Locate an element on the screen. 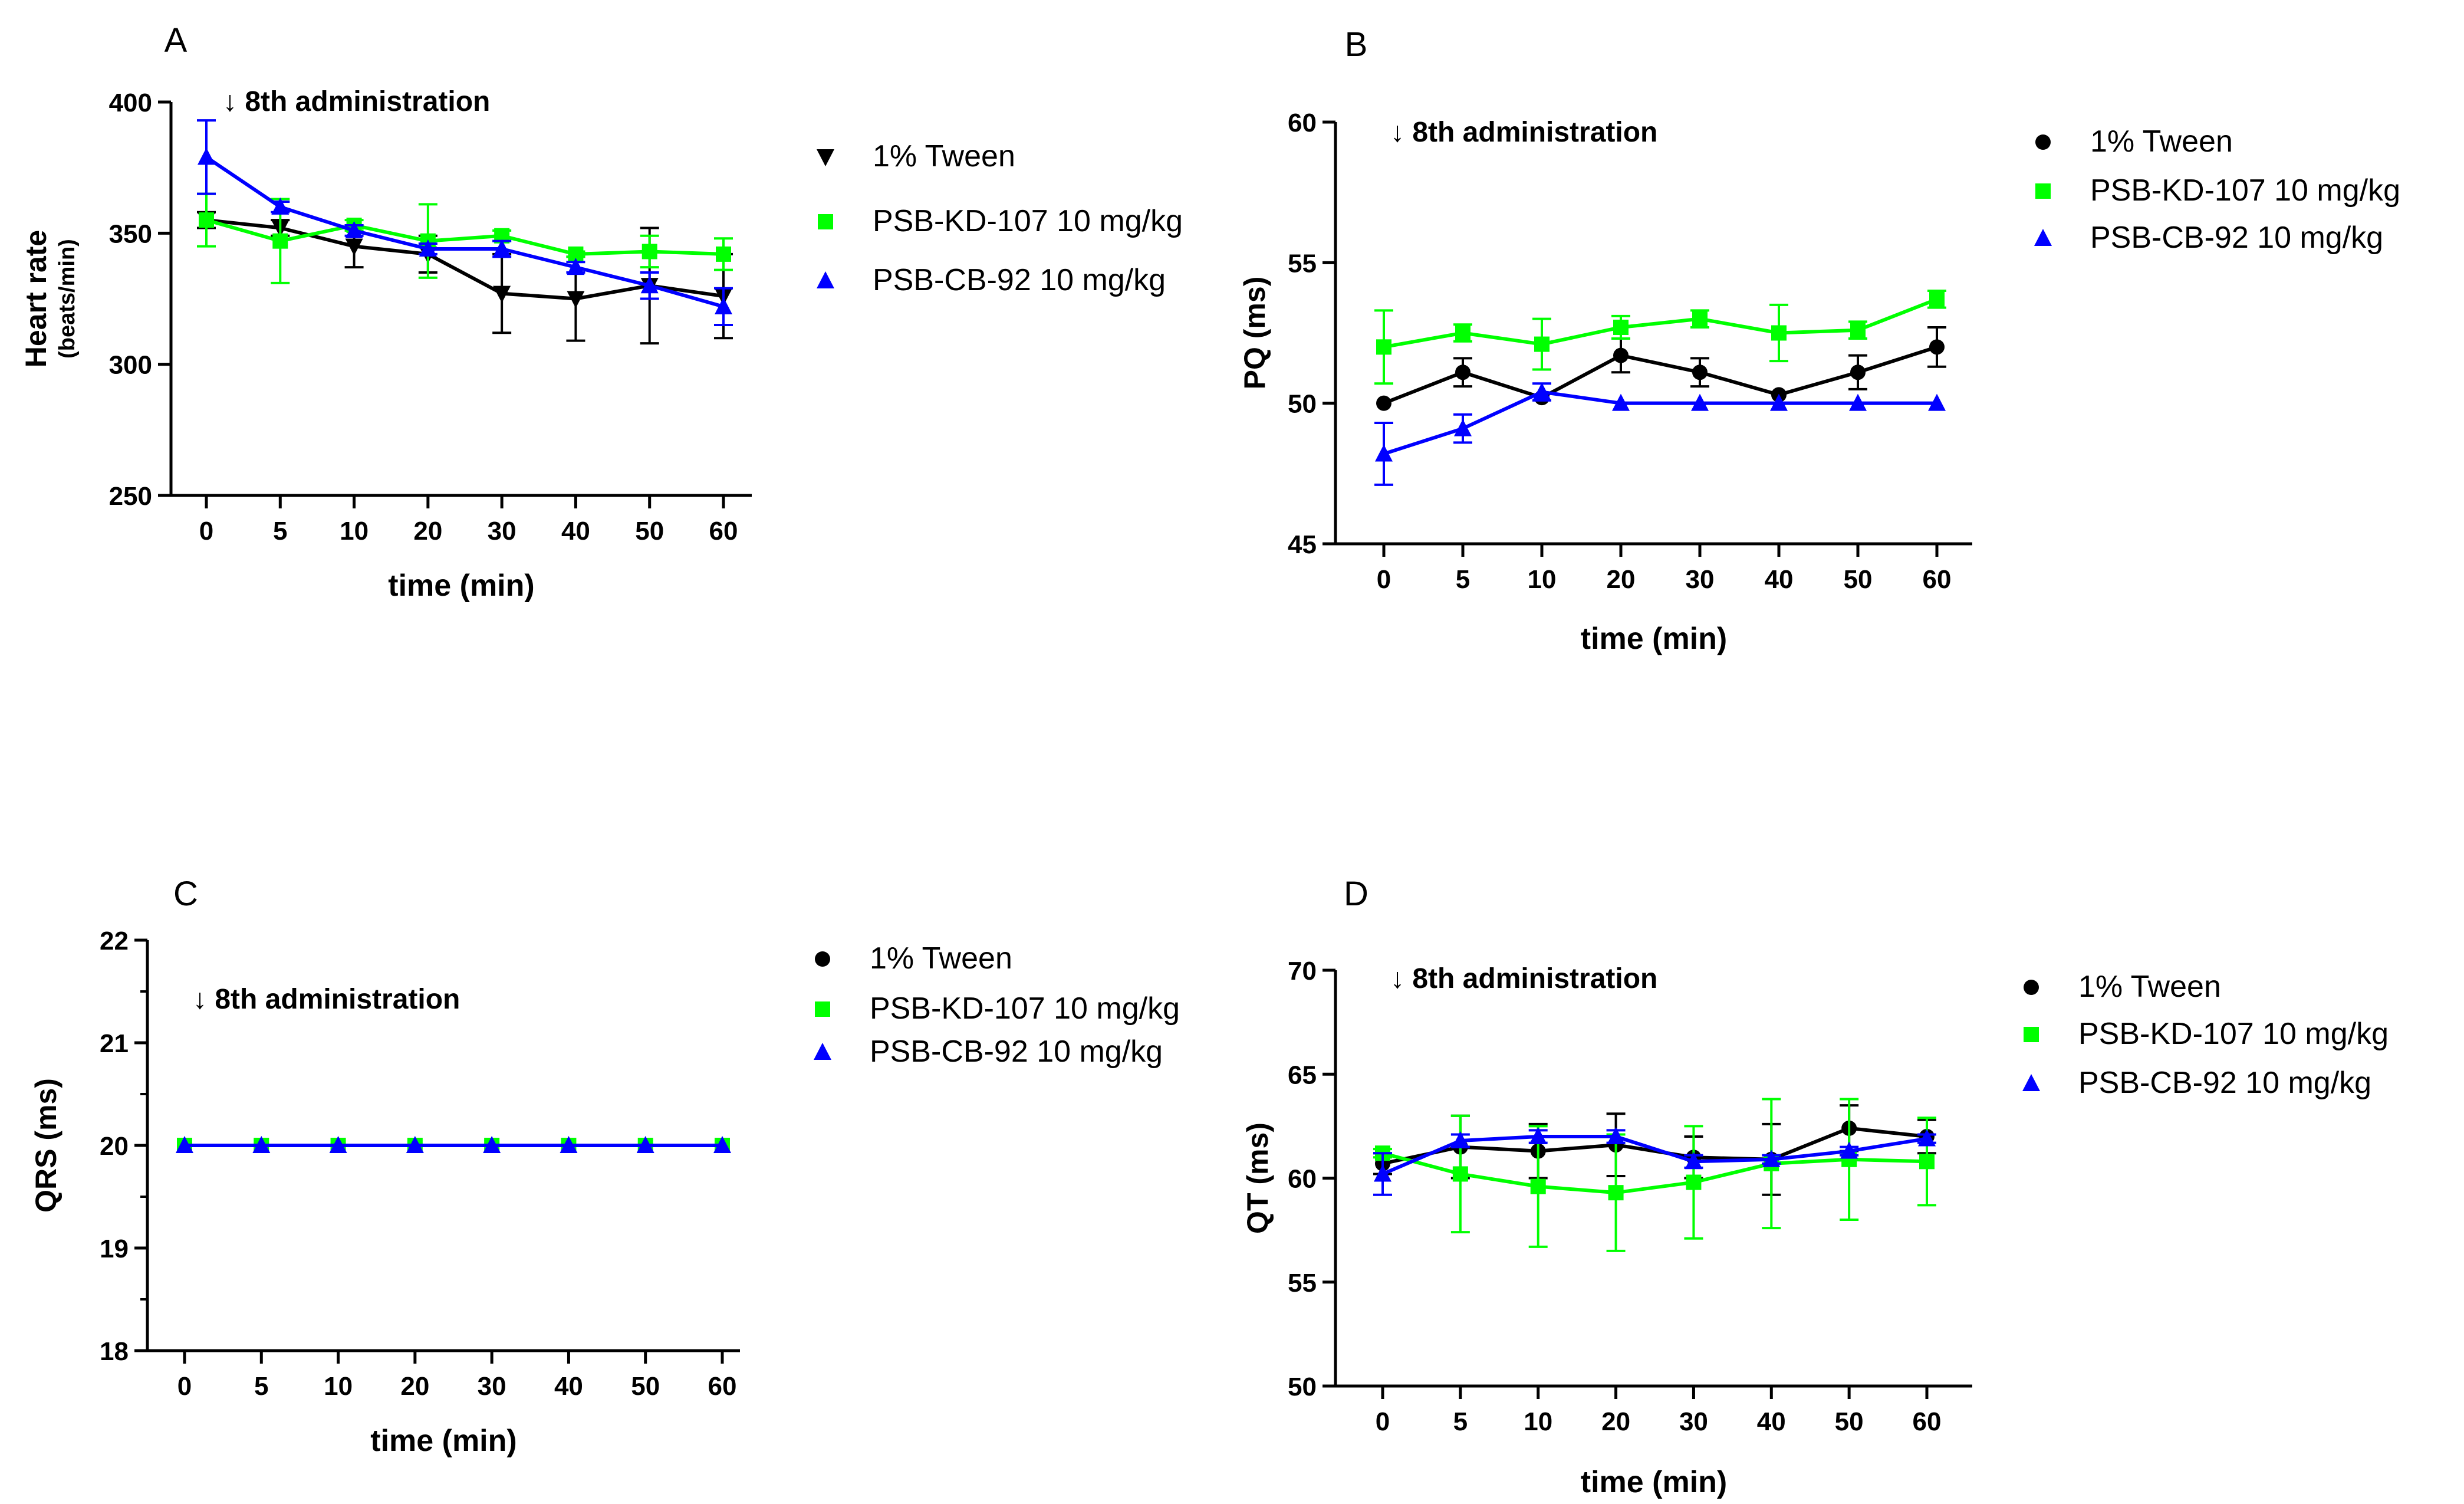 This screenshot has width=2464, height=1504. y-tick-label: 400 is located at coordinates (130, 103).